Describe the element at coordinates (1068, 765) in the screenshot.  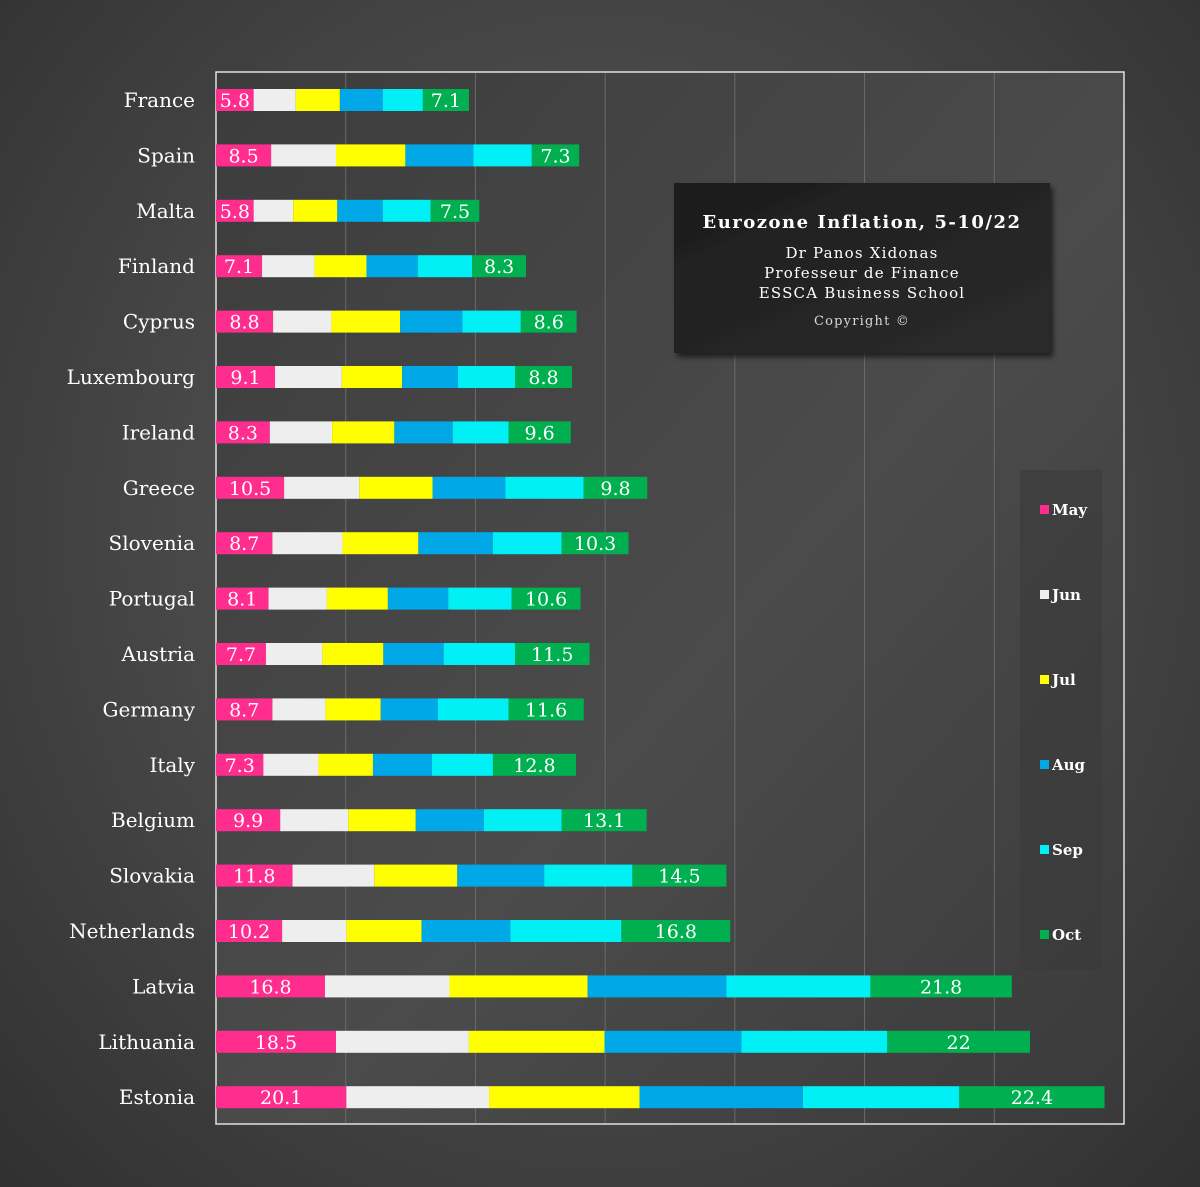
I see `legend-label: Aug` at that location.